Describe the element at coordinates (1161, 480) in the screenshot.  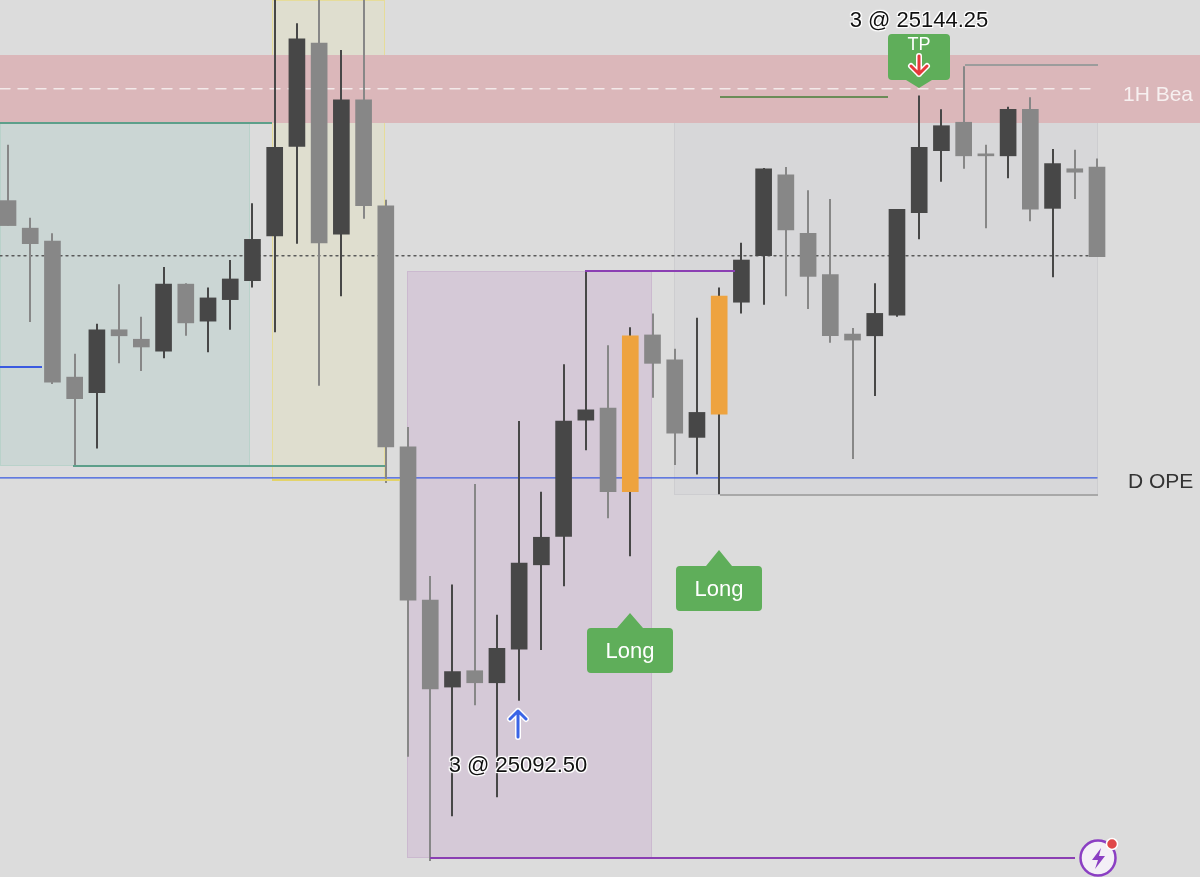
I see `ref-line-label: D OPE` at that location.